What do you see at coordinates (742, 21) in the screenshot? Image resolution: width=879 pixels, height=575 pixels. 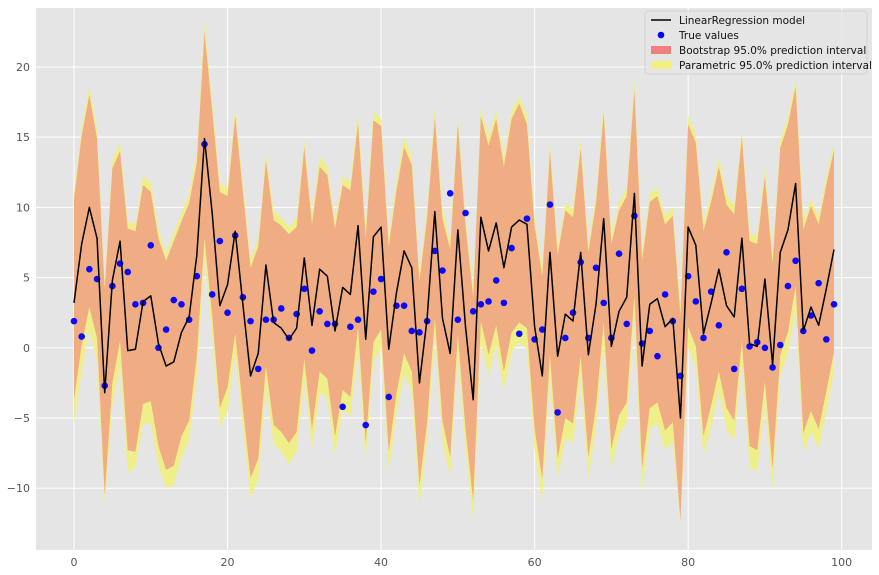 I see `legend-label-model: LinearRegression model` at bounding box center [742, 21].